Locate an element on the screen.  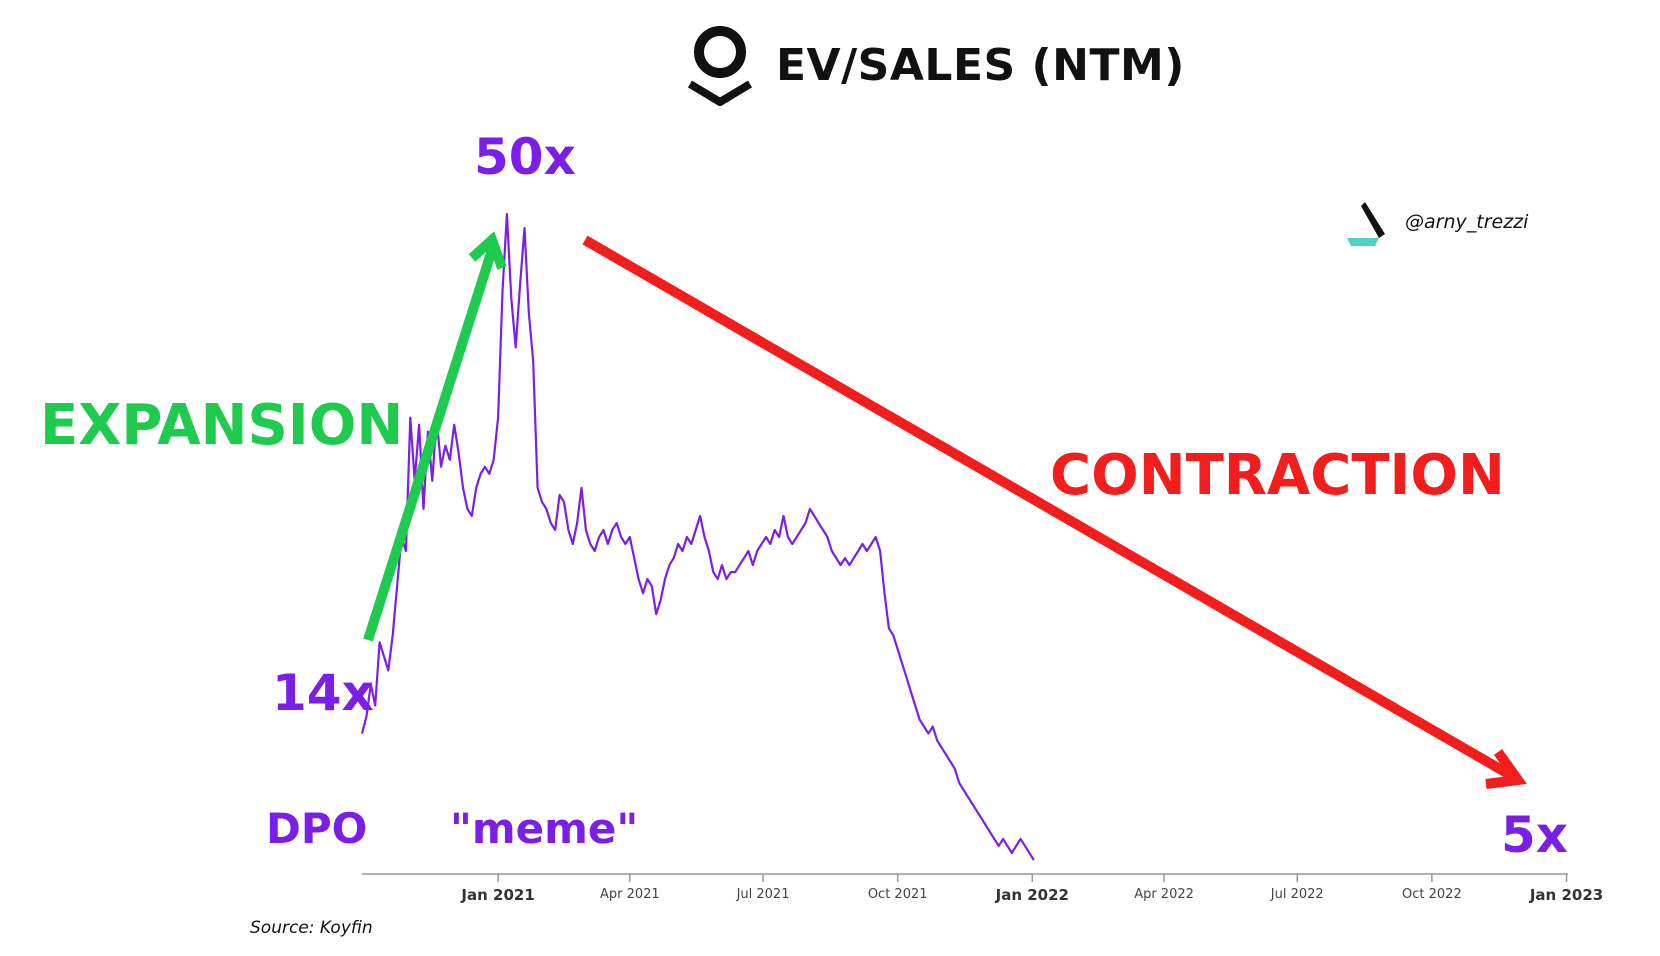
source-note: Source: Koyfin is located at coordinates (311, 928).